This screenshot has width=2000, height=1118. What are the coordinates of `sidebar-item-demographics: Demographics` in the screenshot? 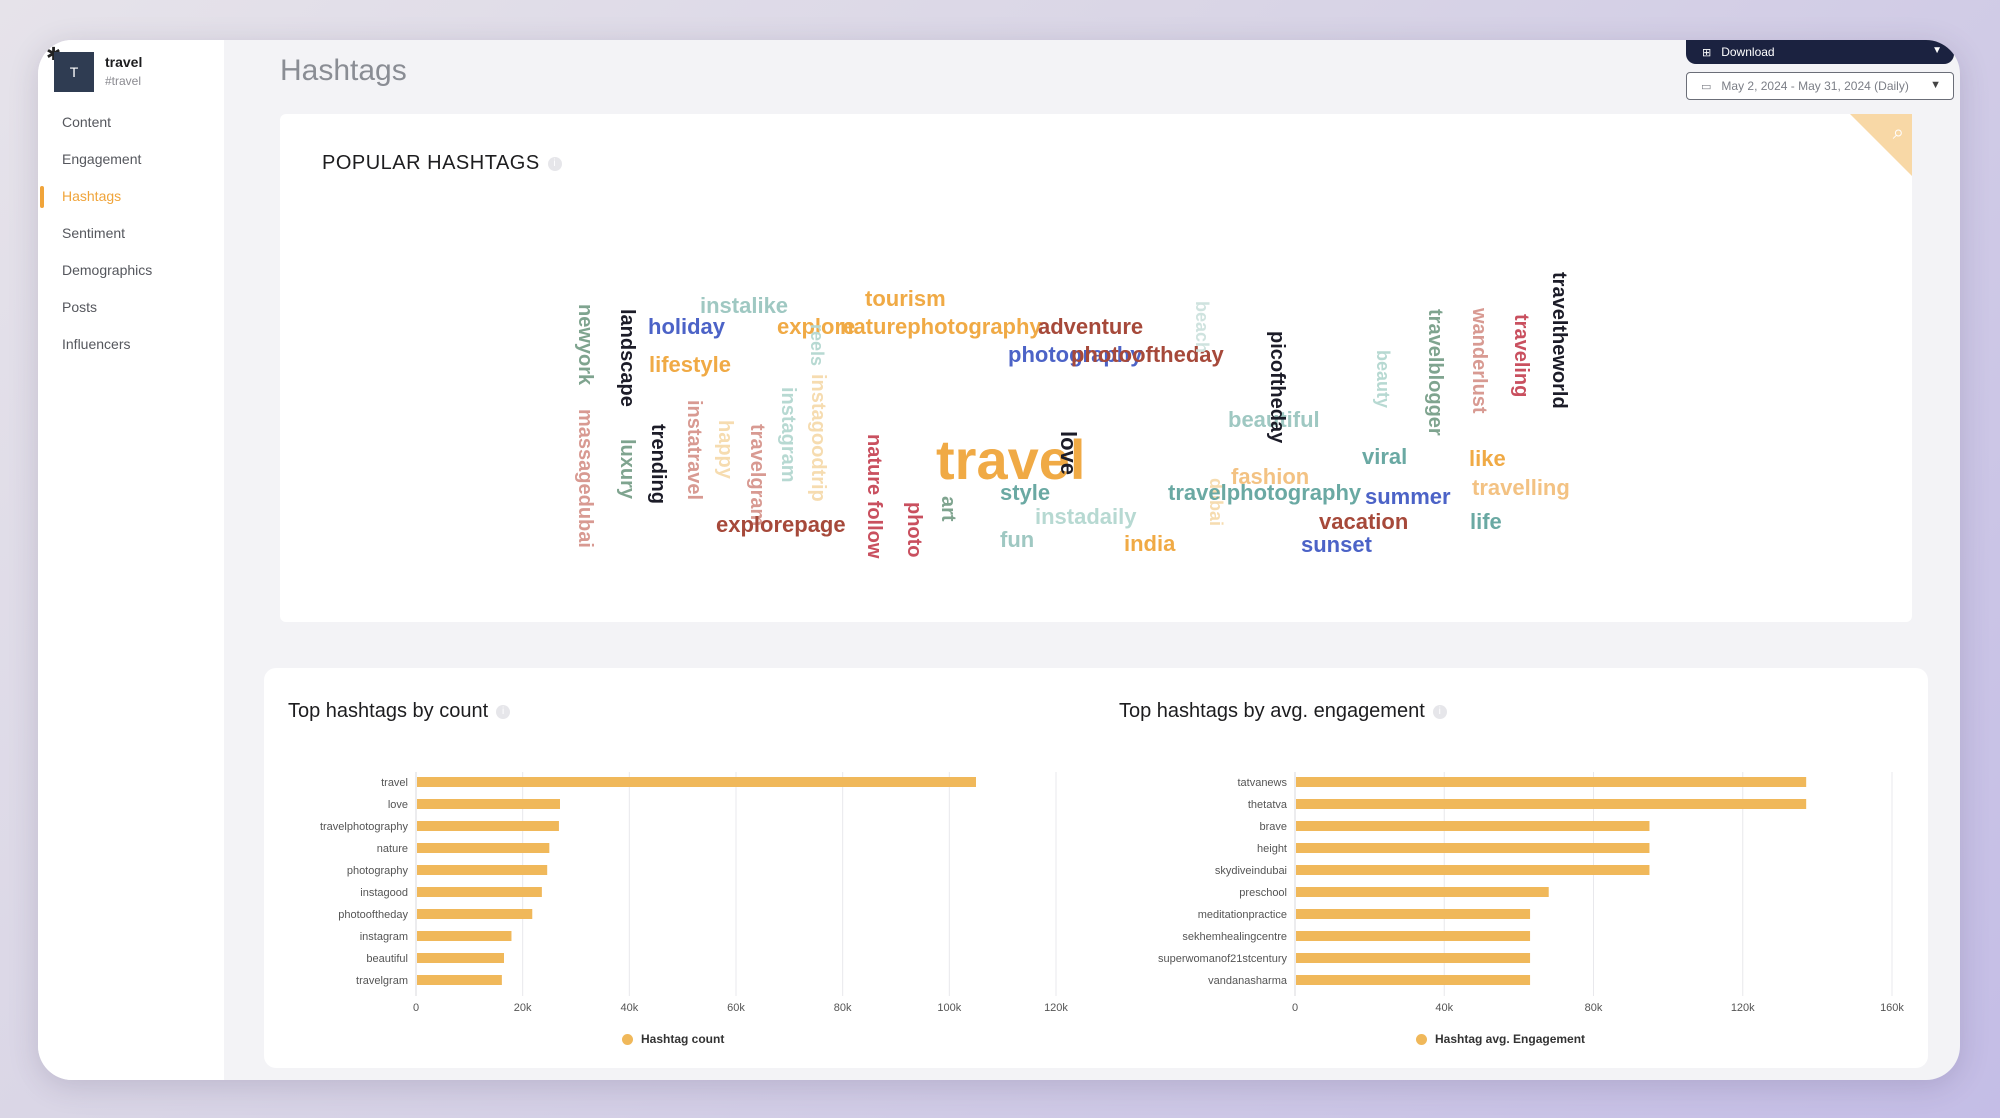 It's located at (107, 270).